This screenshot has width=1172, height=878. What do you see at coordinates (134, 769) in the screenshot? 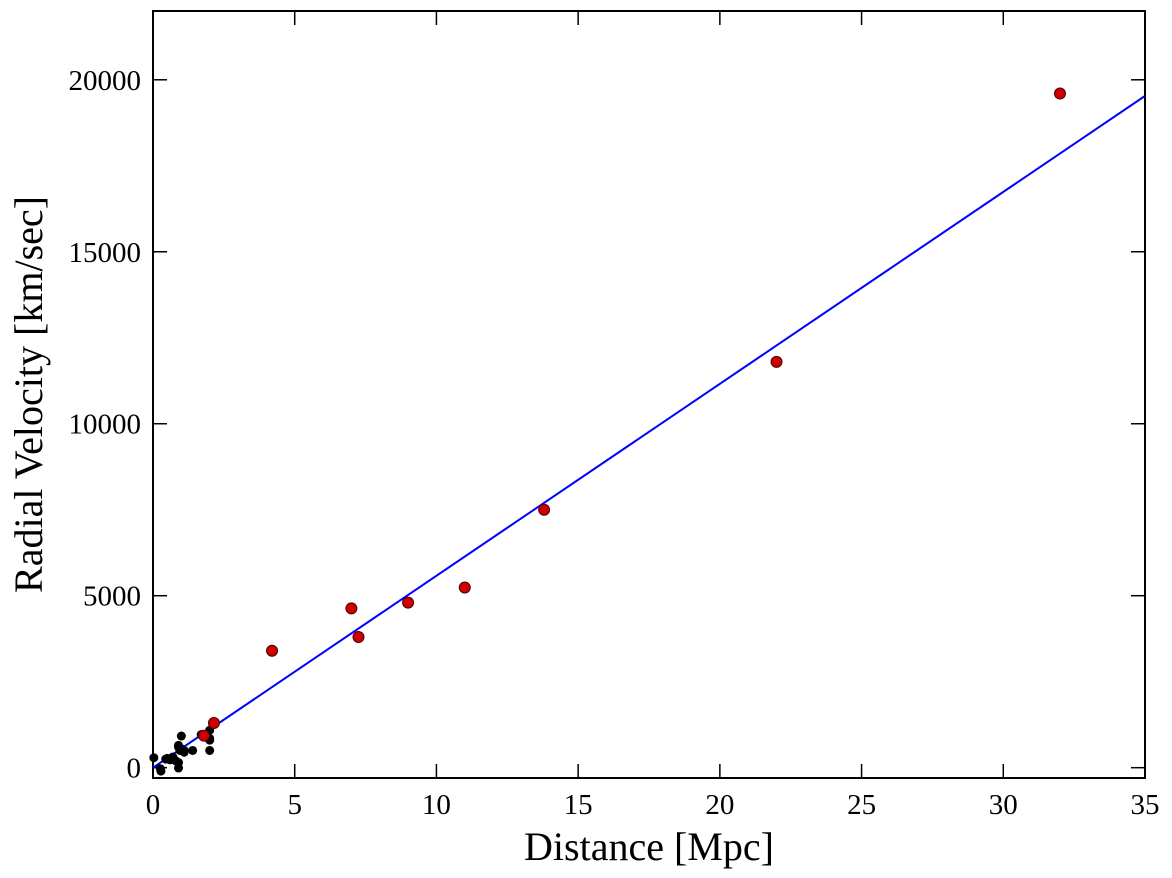
I see `y-tick-label: 0` at bounding box center [134, 769].